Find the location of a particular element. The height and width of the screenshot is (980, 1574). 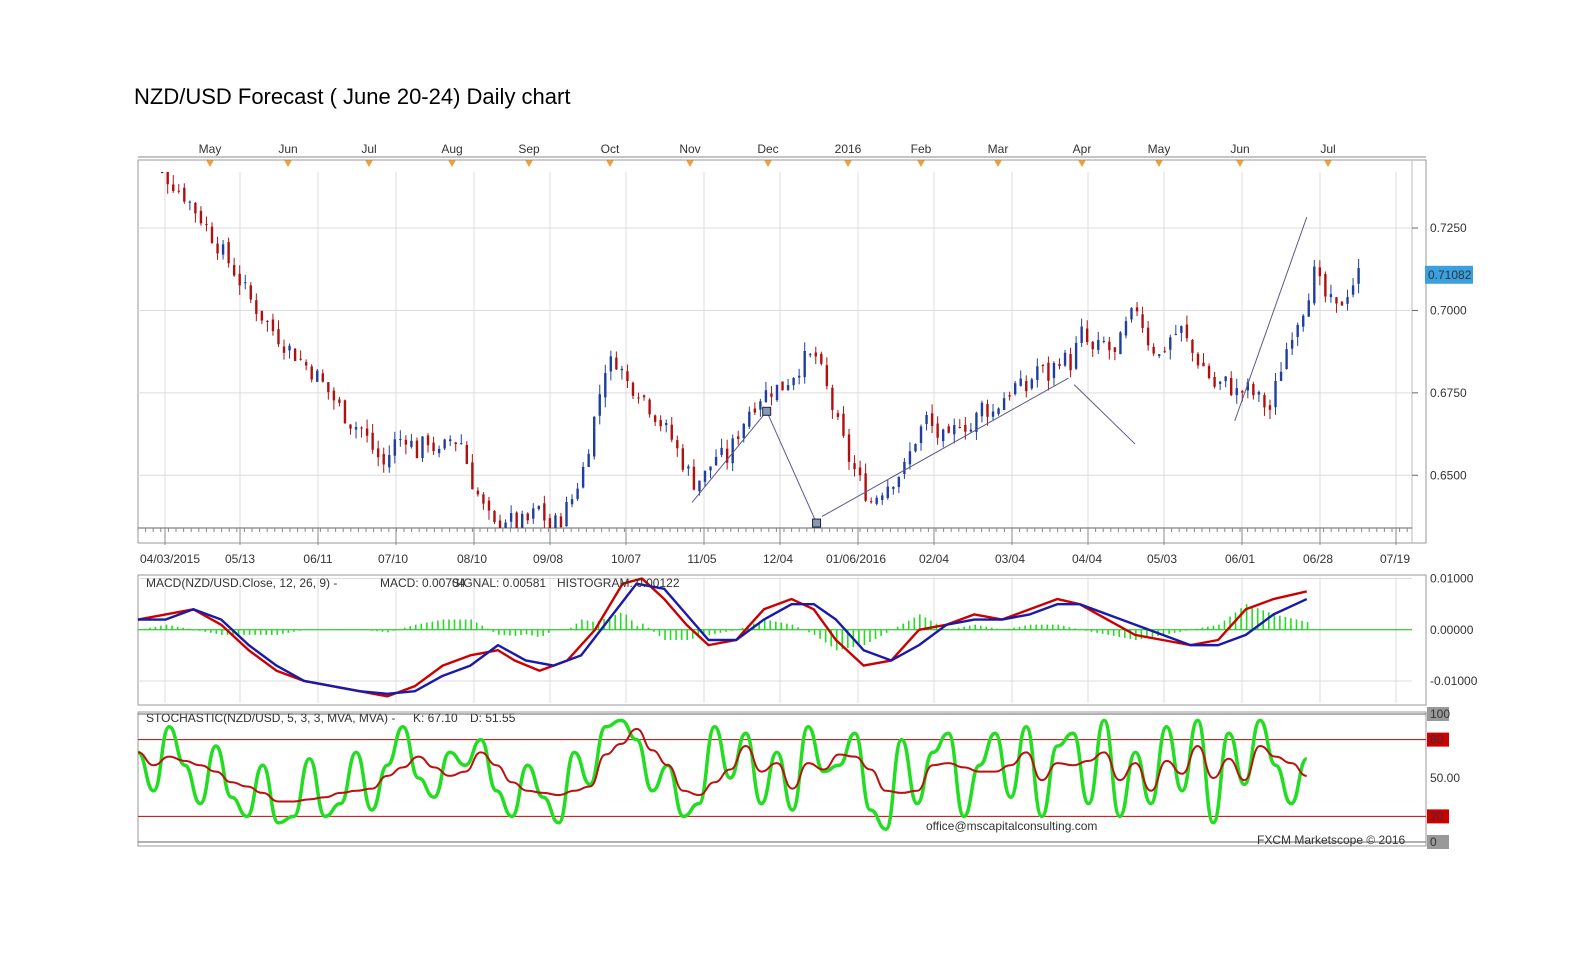

price-y-tick-label: 0.7250 is located at coordinates (1448, 228).